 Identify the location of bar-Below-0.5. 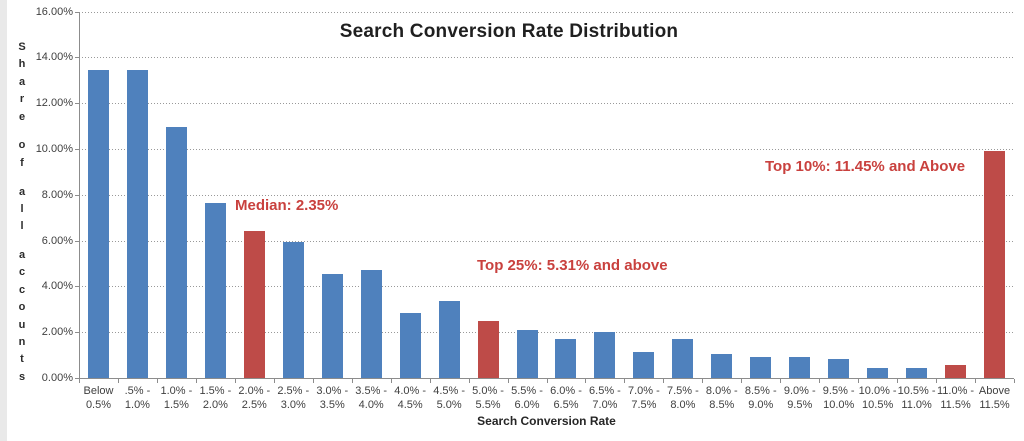
(98, 223).